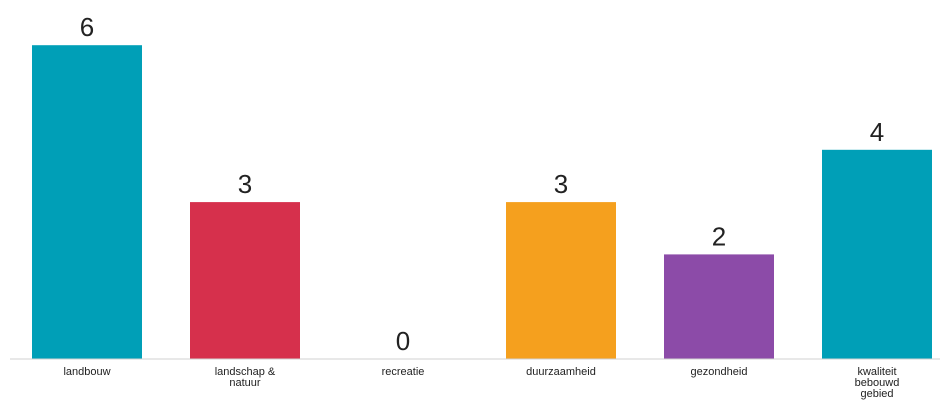 The height and width of the screenshot is (409, 944). I want to click on category-label-line: duurzaamheid, so click(561, 372).